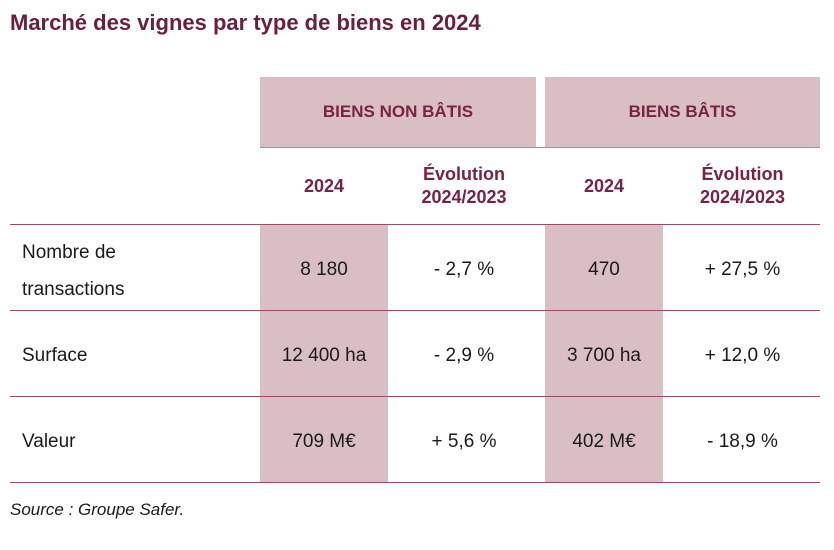  I want to click on table-cell: 709 M€, so click(324, 441).